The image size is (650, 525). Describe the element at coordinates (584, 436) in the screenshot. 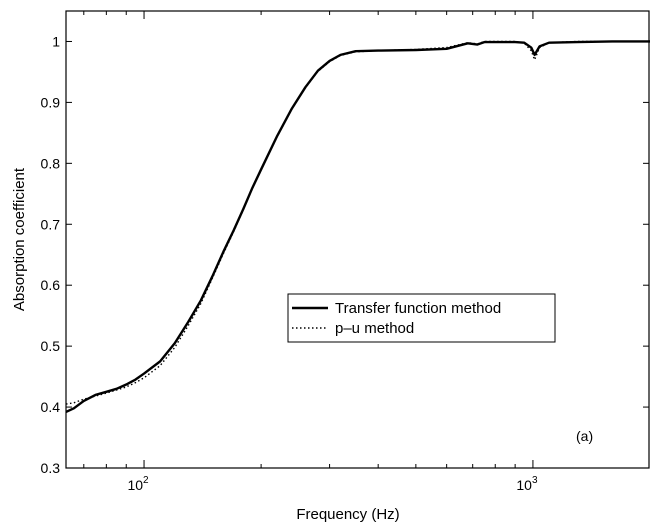

I see `panel-annotation: (a)` at that location.